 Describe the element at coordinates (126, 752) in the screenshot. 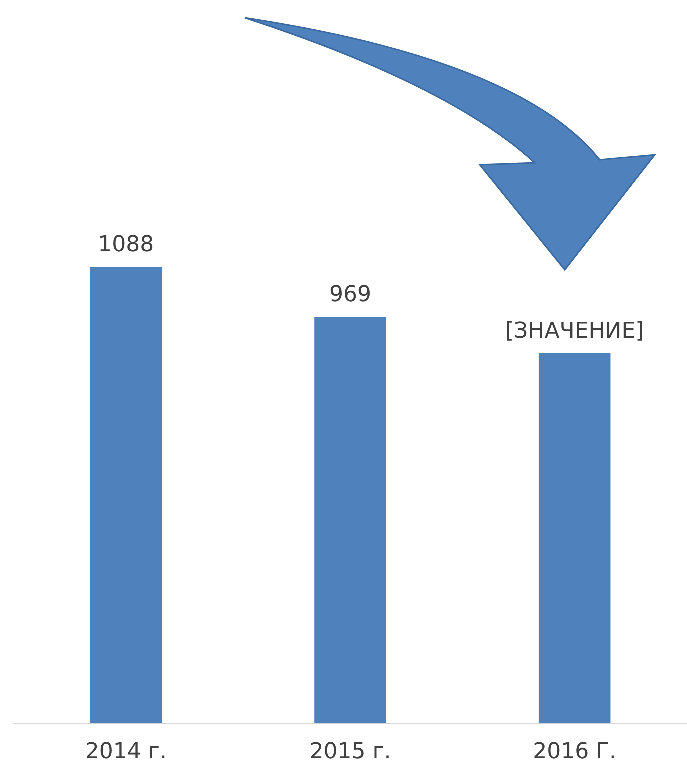

I see `x-tick-label: 2014 г.` at that location.